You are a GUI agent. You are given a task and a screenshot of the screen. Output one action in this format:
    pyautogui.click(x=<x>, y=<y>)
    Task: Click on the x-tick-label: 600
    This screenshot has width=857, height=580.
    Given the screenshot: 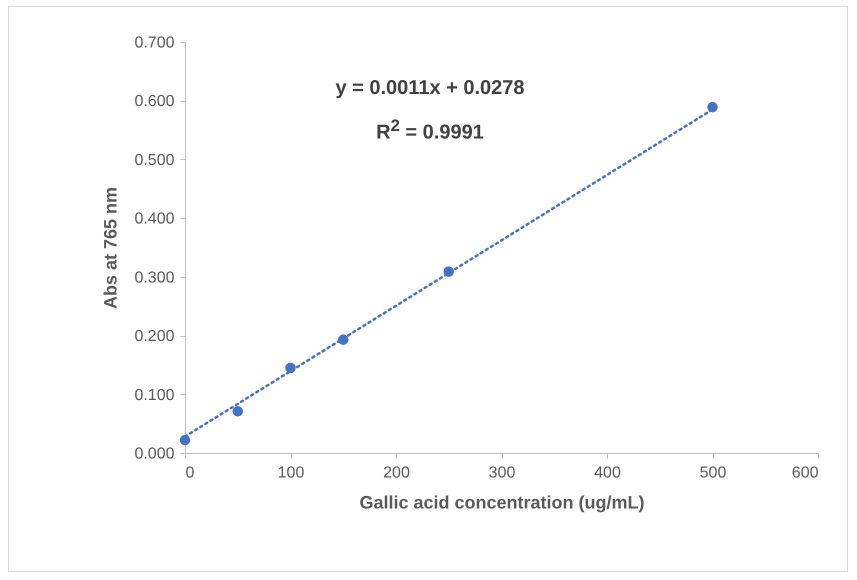 What is the action you would take?
    pyautogui.click(x=805, y=473)
    